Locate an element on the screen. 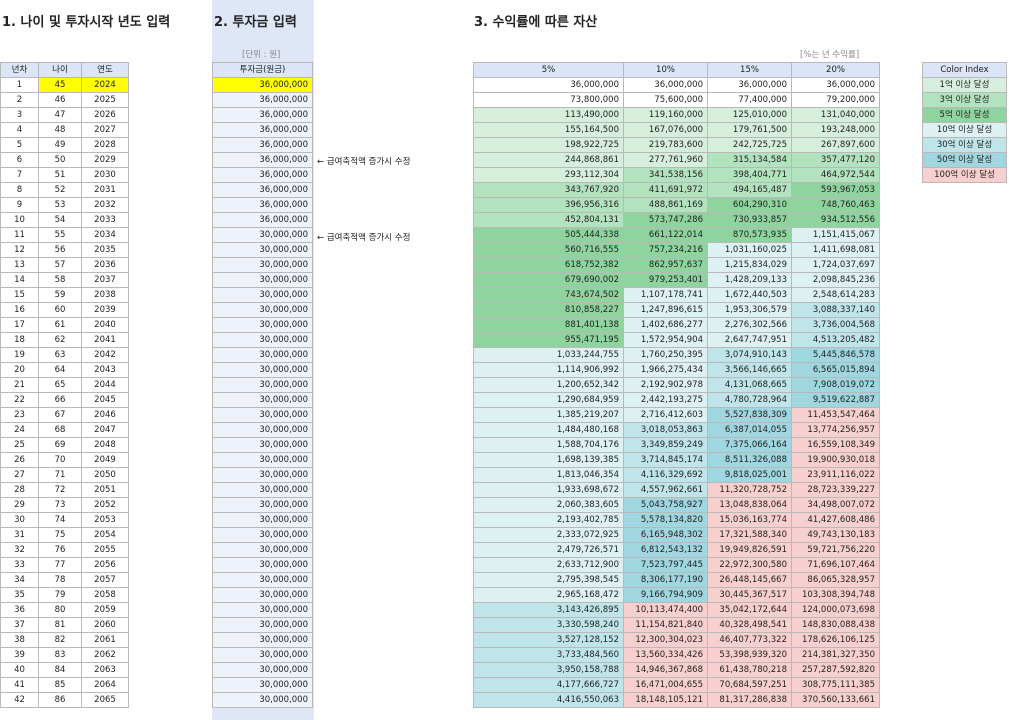 Image resolution: width=1009 pixels, height=720 pixels. rate-15-cell: 9,818,025,001 is located at coordinates (749, 475).